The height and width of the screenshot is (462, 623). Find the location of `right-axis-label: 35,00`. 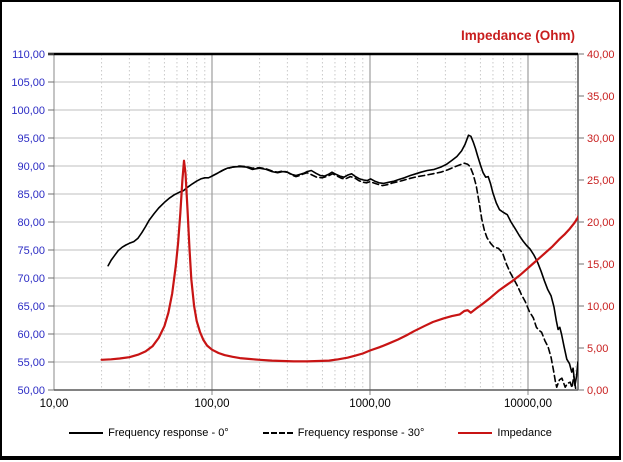

right-axis-label: 35,00 is located at coordinates (601, 97).